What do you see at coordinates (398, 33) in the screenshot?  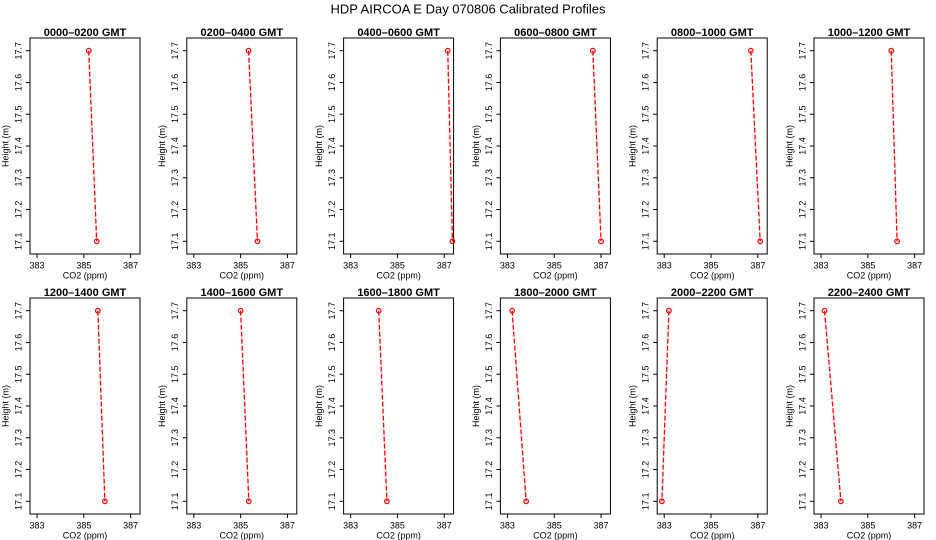 I see `panel-title: 0400–0600 GMT` at bounding box center [398, 33].